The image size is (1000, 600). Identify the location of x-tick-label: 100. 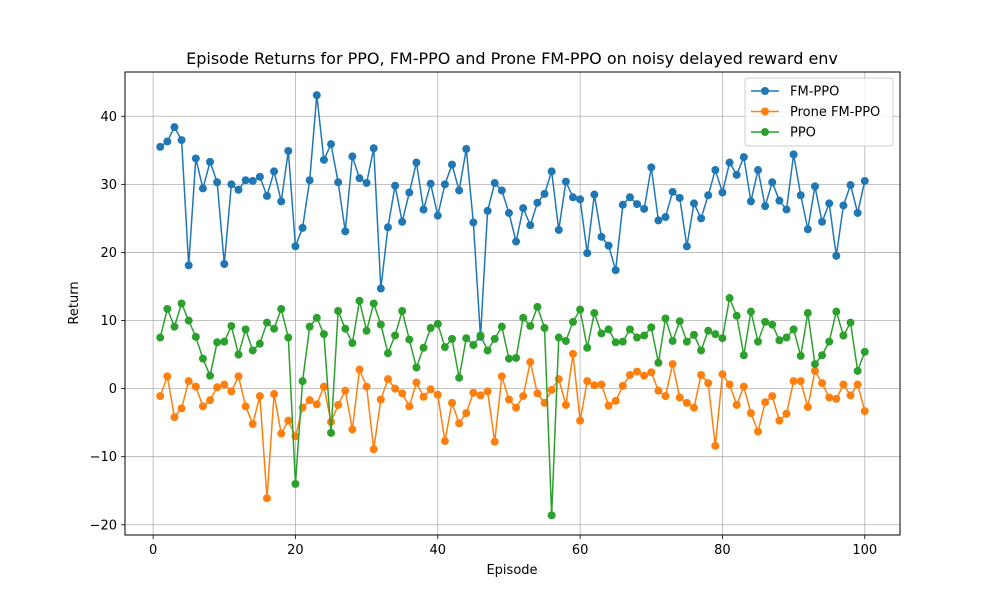
(864, 550).